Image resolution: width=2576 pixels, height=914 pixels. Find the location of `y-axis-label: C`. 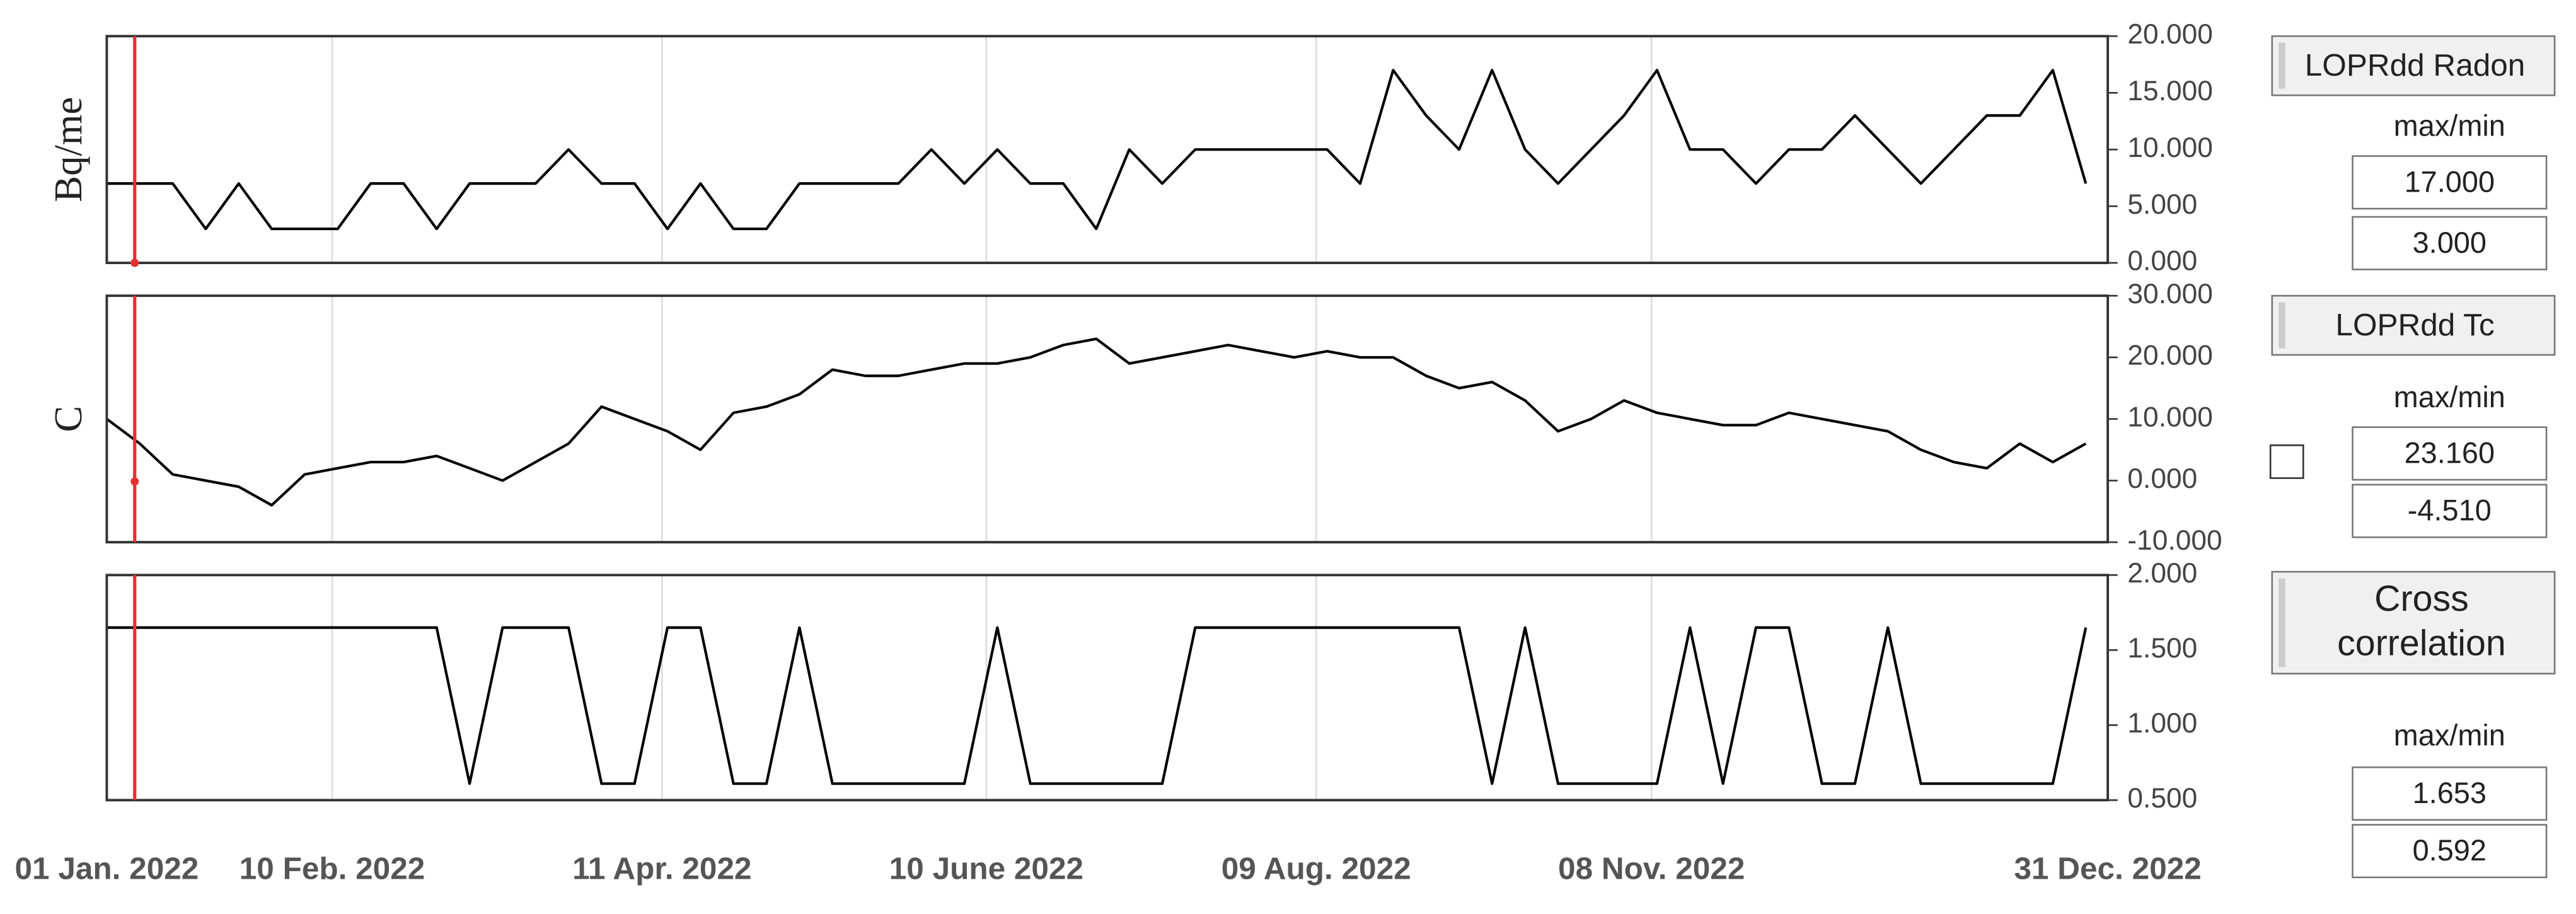

y-axis-label: C is located at coordinates (68, 419).